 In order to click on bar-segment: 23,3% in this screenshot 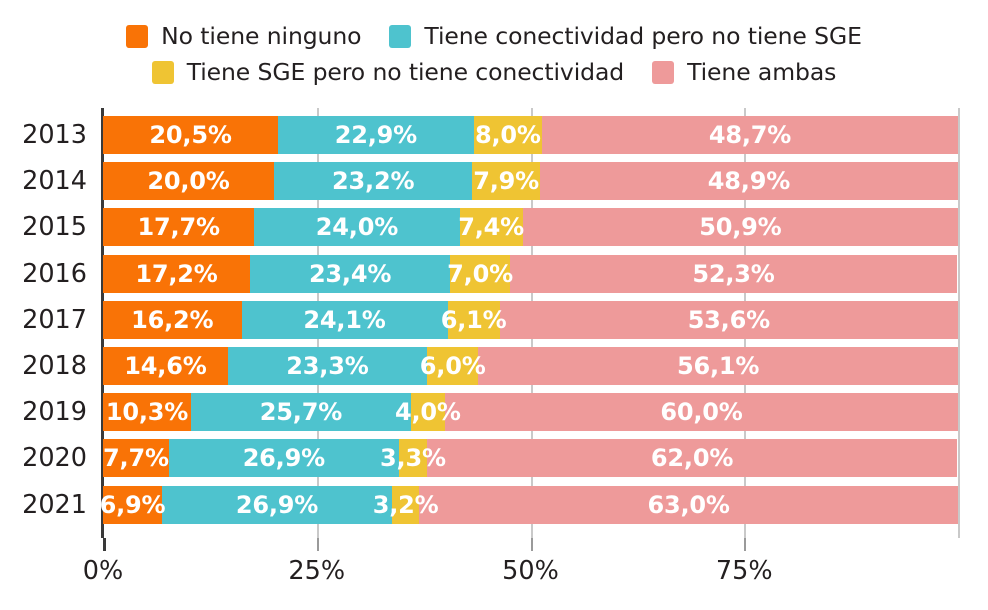, I will do `click(327, 366)`.